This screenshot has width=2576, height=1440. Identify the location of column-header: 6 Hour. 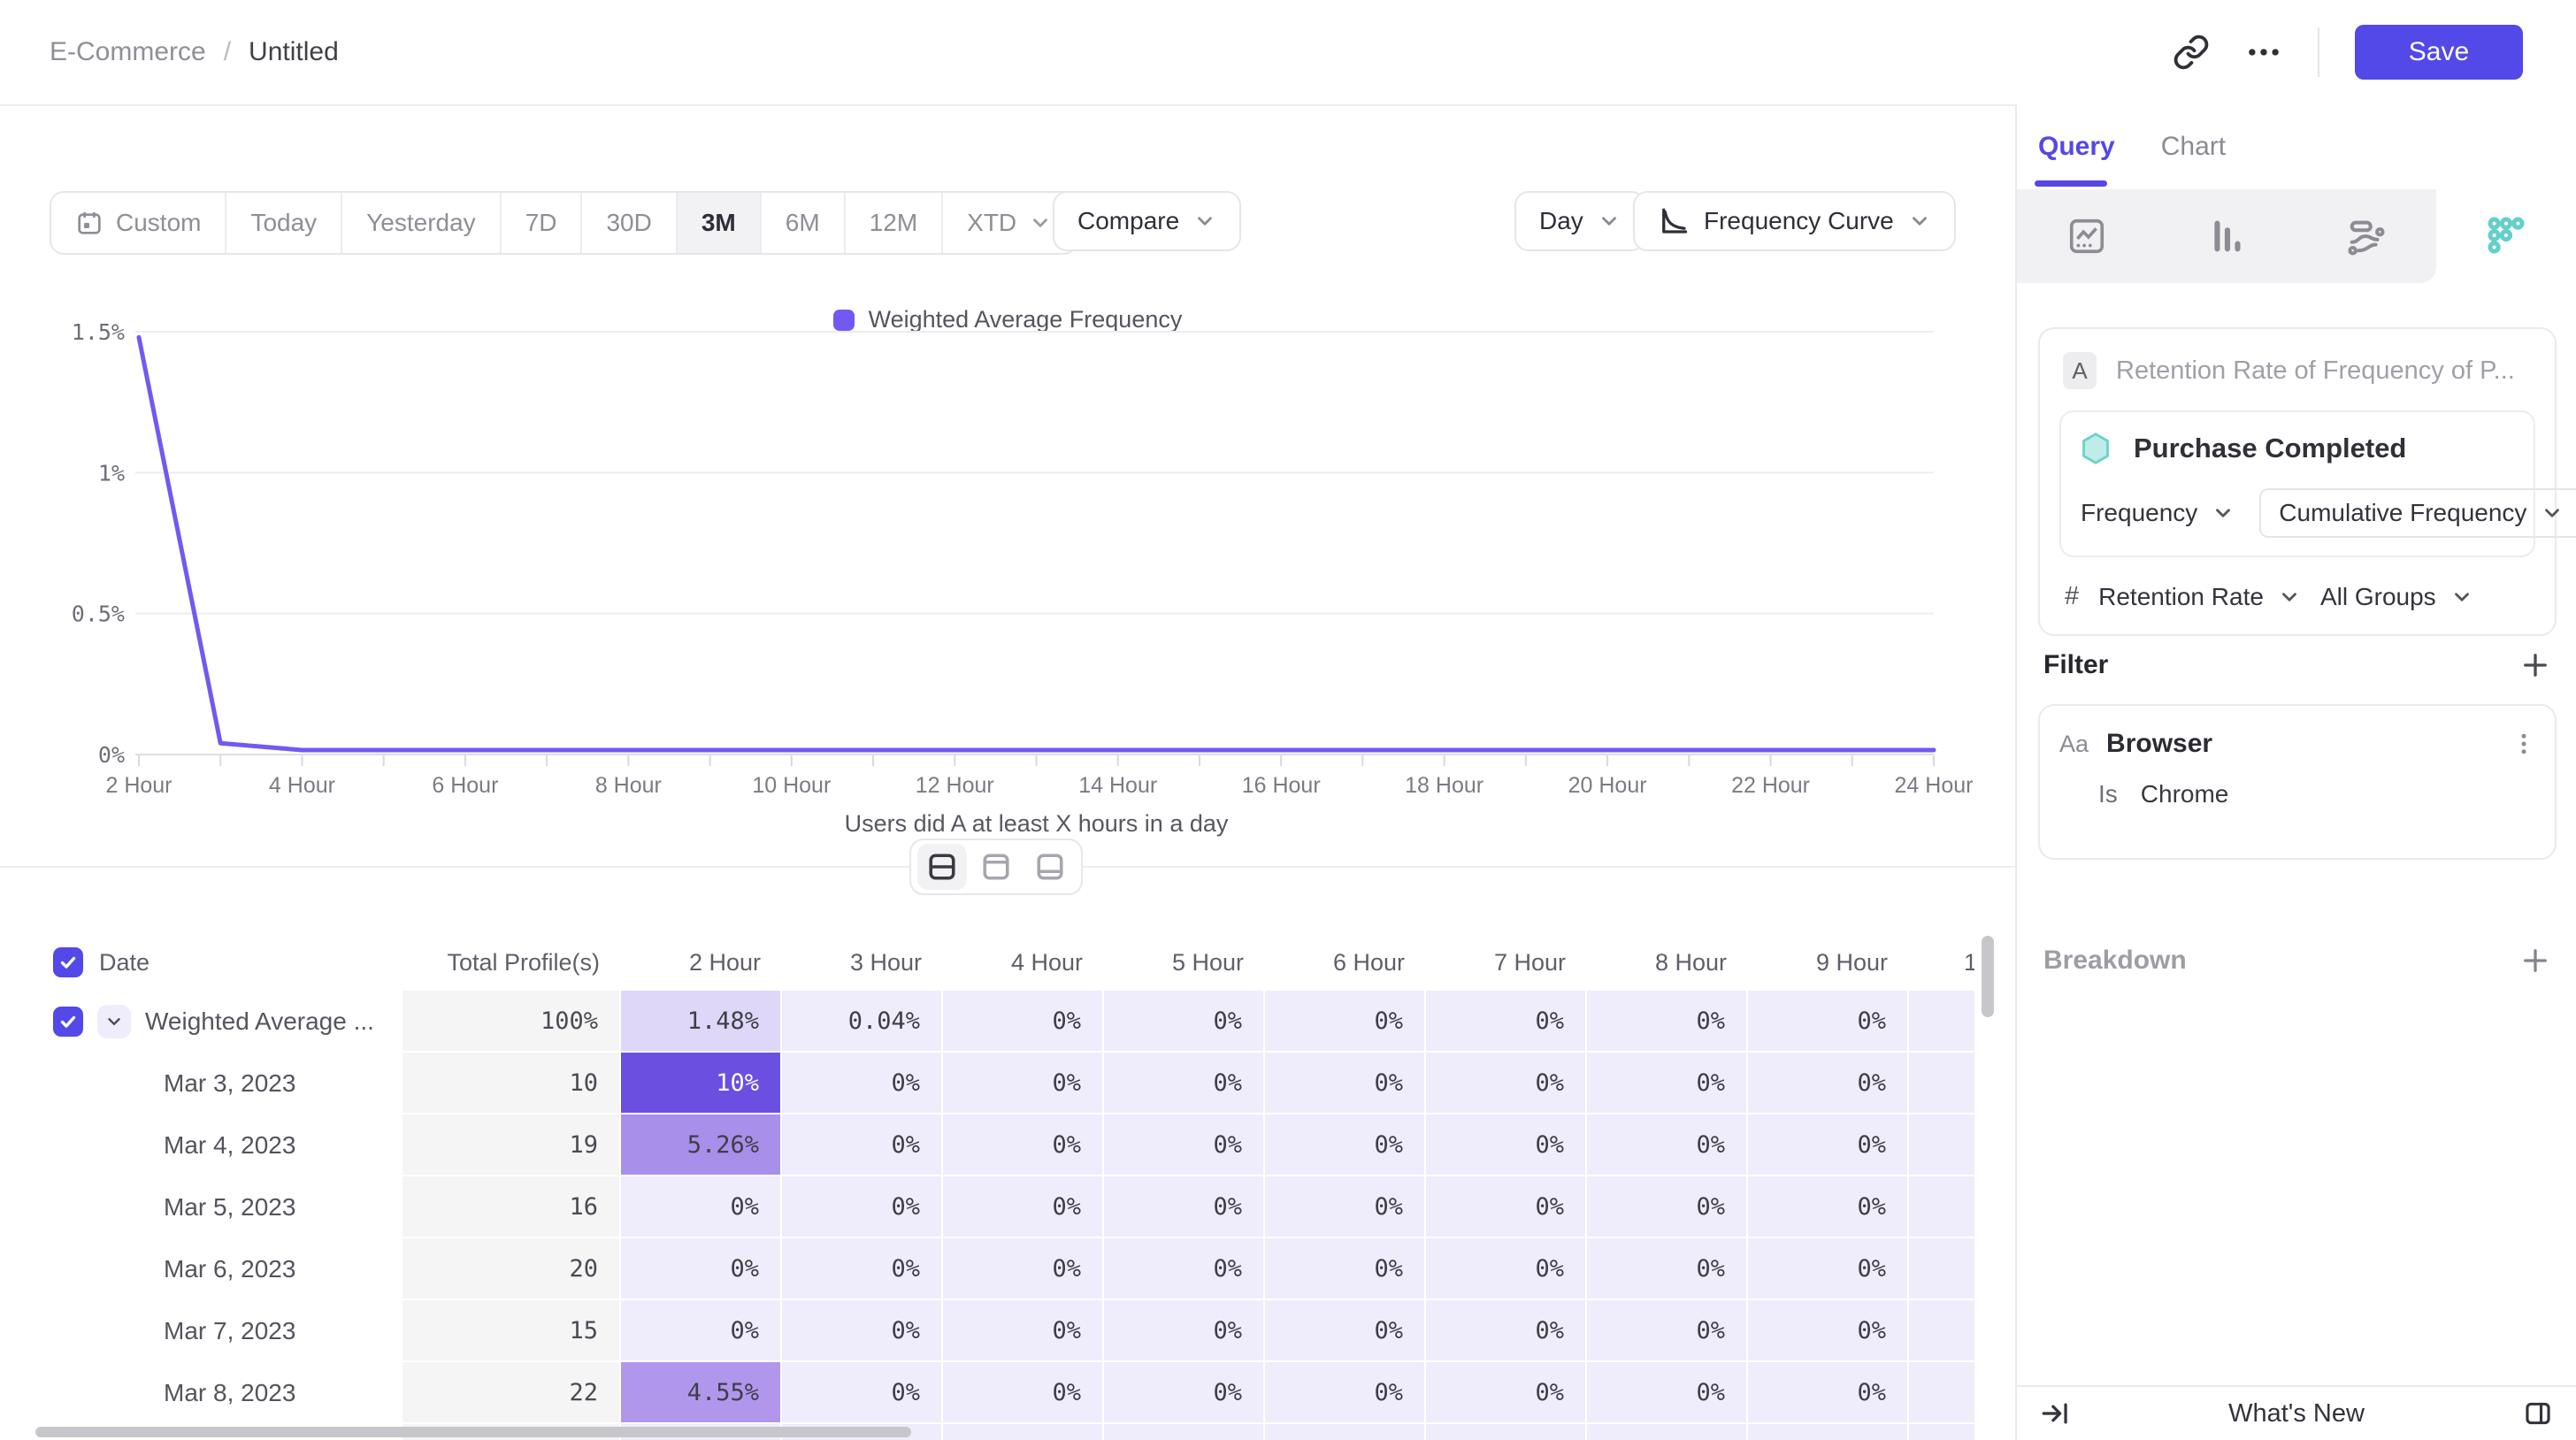
(1368, 962).